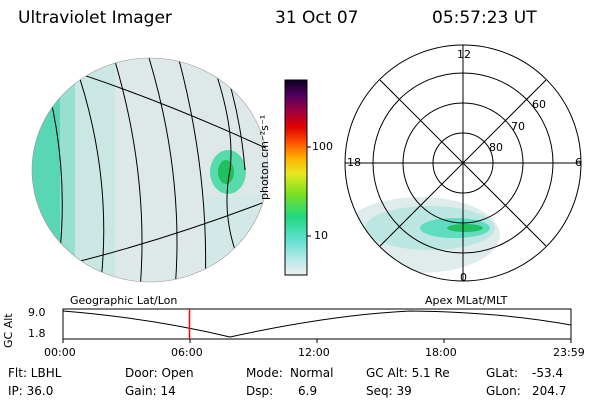 The image size is (600, 400). I want to click on gc-alt-status: GC Alt: 5.1 Re, so click(408, 373).